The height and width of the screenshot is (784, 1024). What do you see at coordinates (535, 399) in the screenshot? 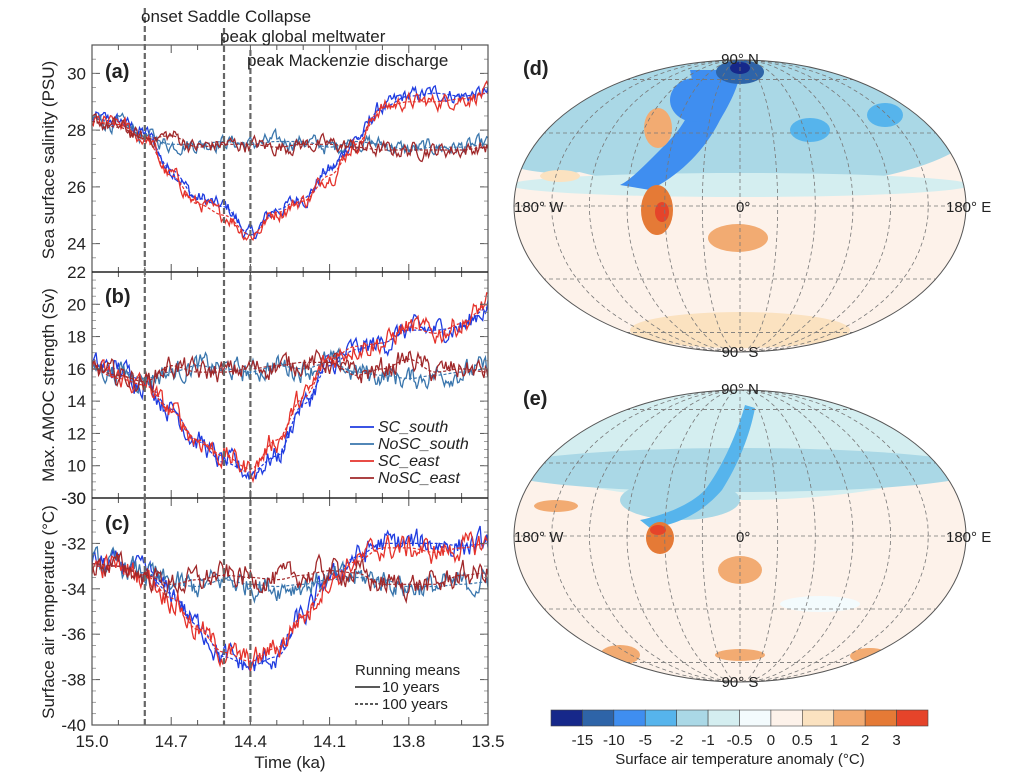
I see `panel-label-e: (e)` at bounding box center [535, 399].